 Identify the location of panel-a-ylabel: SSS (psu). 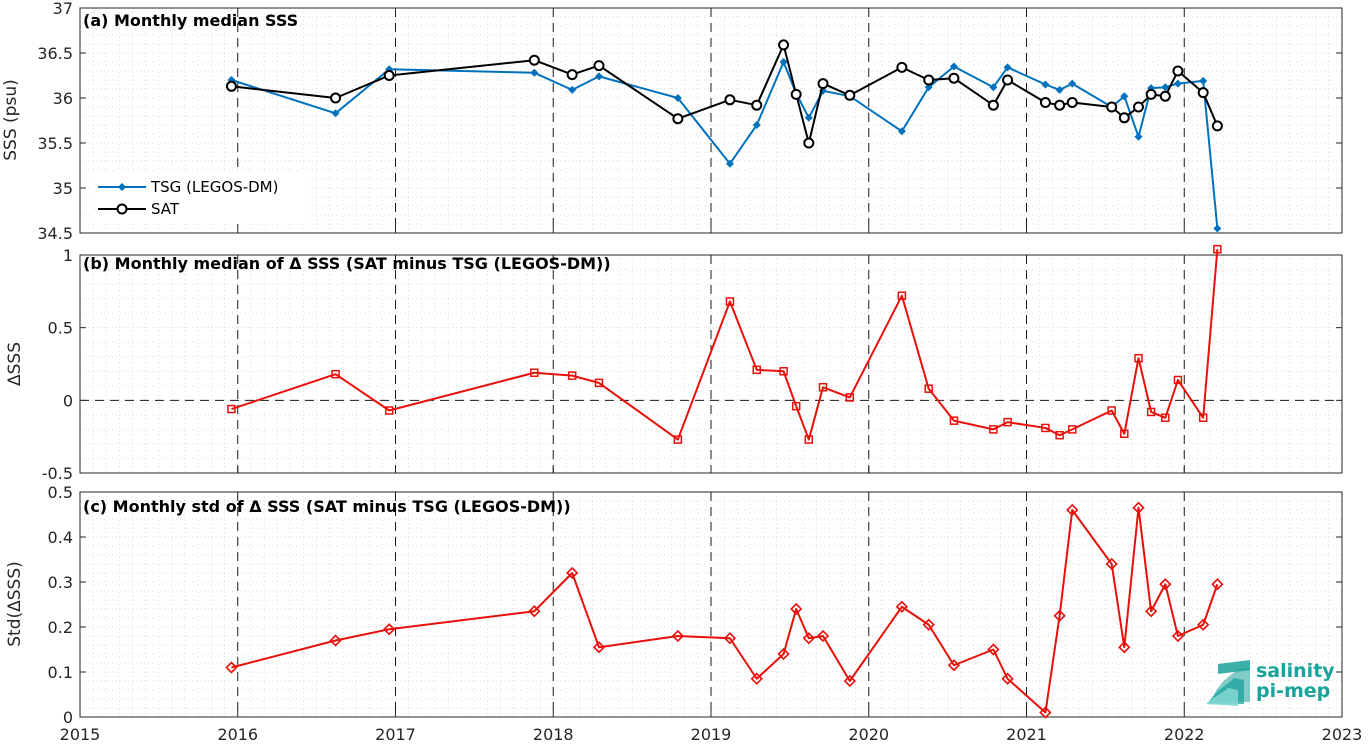
(11, 119).